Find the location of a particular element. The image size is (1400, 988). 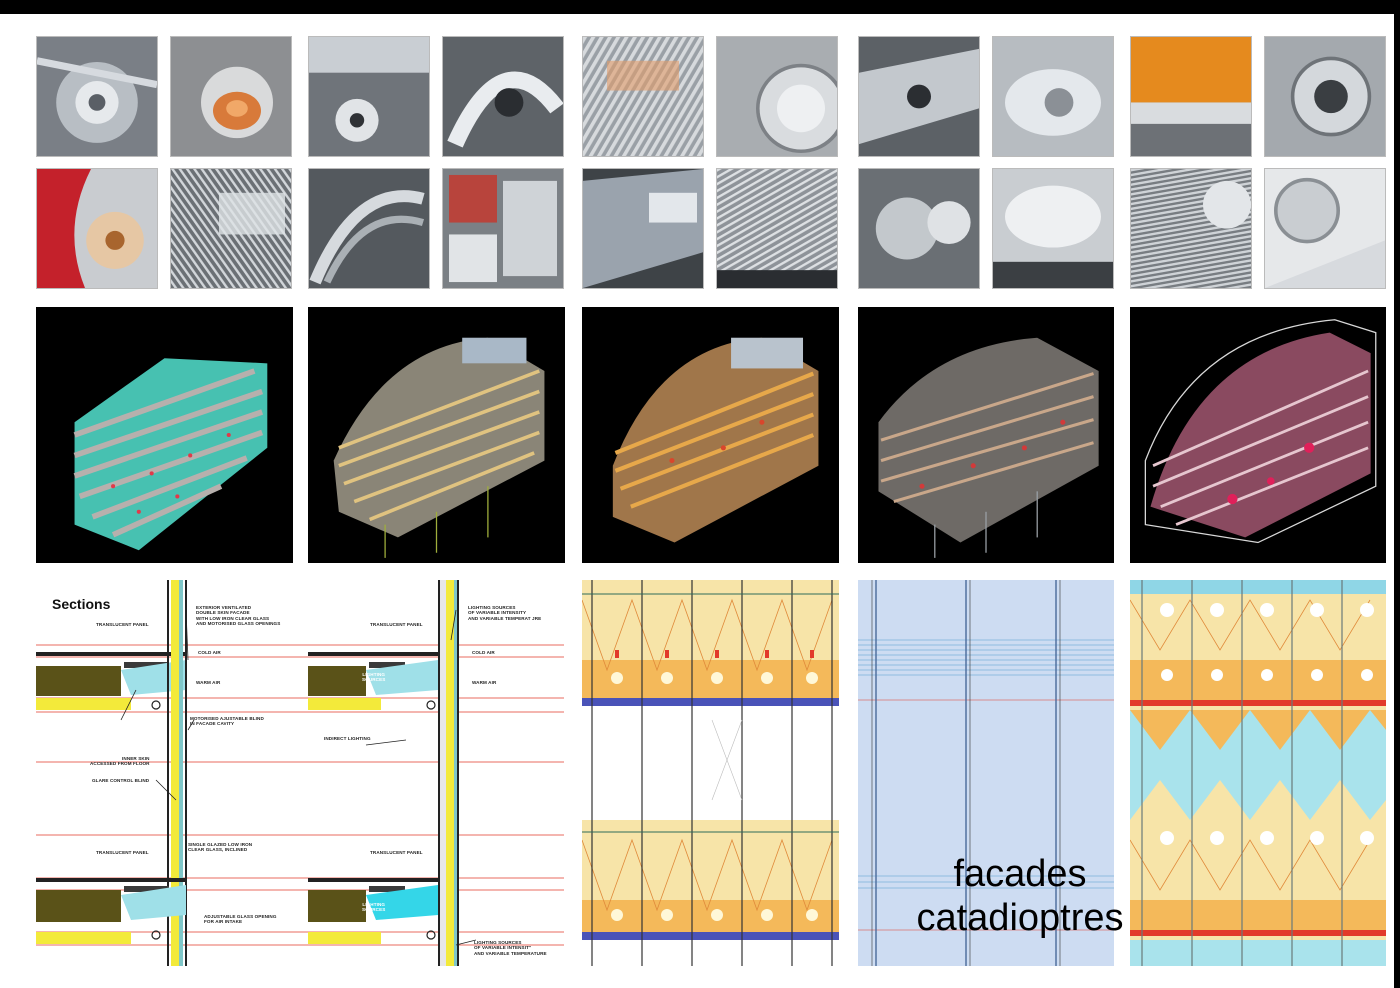

right-frame-bar is located at coordinates (1397, 494).